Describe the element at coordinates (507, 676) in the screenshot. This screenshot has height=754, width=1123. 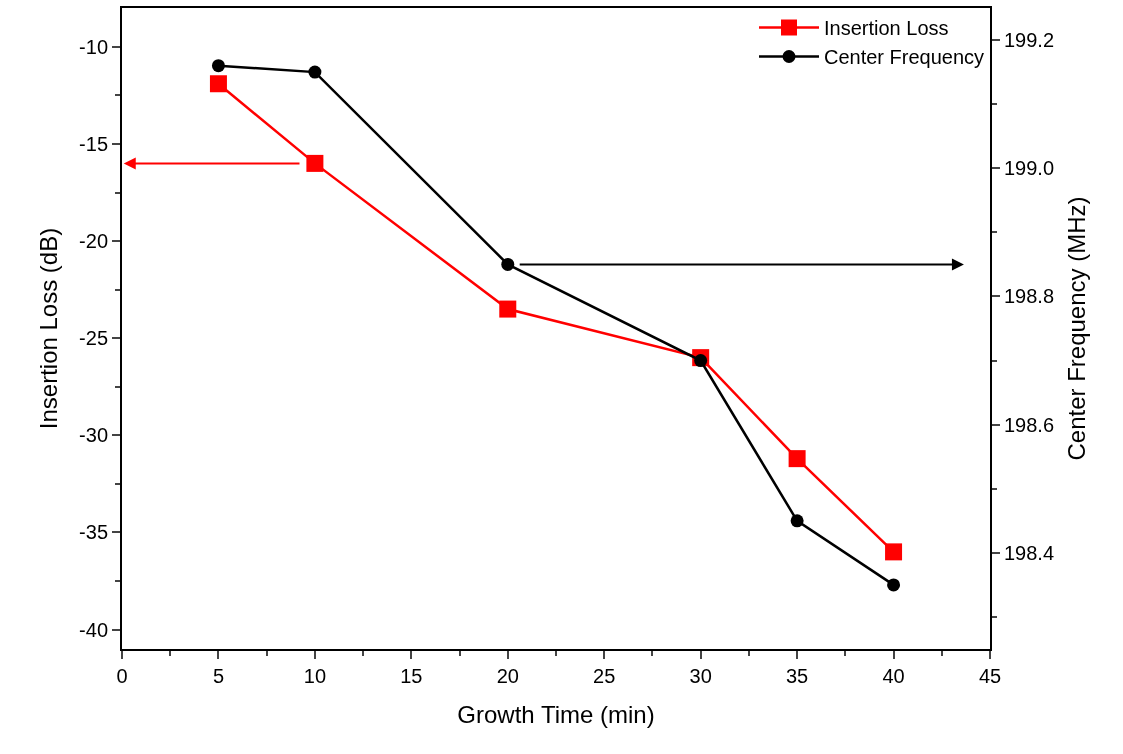
I see `x-tick-label: 20` at that location.